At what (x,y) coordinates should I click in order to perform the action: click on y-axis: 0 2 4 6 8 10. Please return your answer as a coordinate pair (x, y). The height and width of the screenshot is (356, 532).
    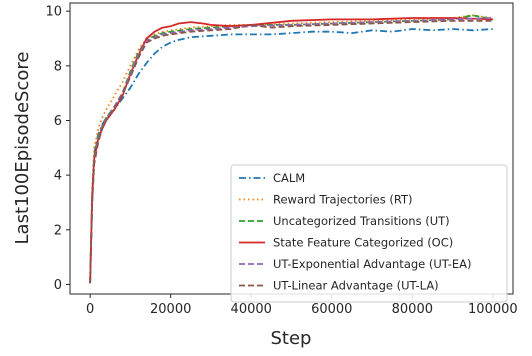
    Looking at the image, I should click on (57, 149).